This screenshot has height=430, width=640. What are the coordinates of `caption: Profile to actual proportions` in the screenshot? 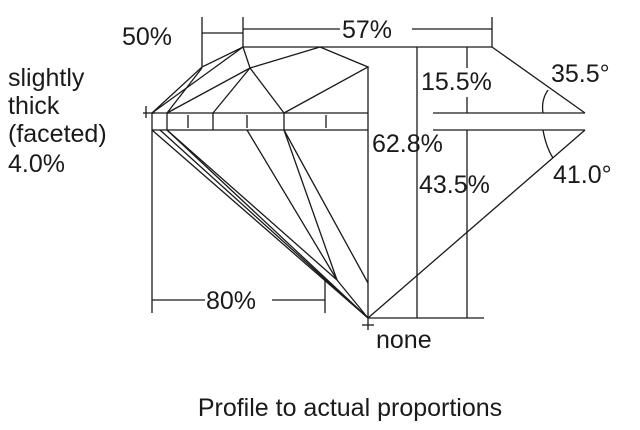 It's located at (350, 408).